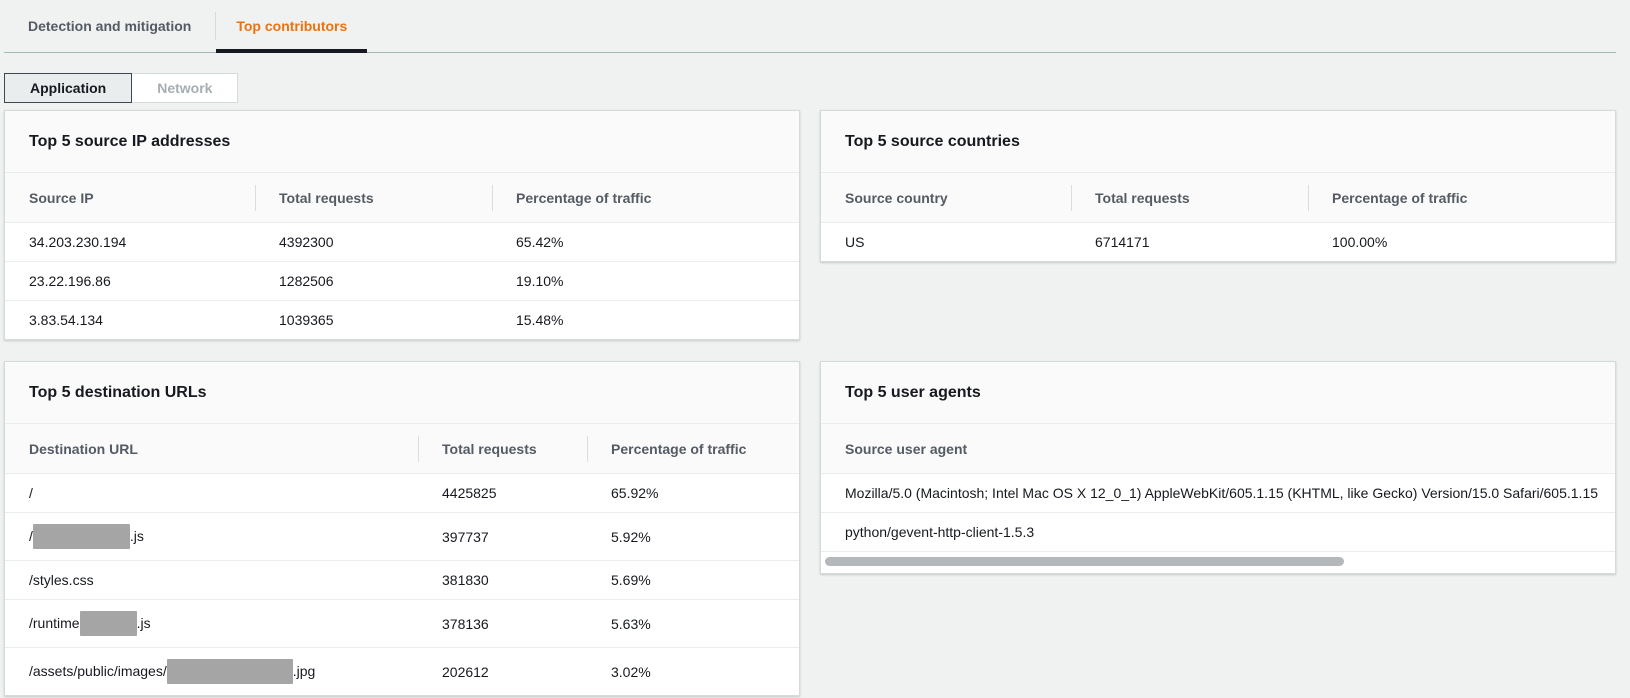 The image size is (1630, 698). Describe the element at coordinates (373, 281) in the screenshot. I see `total-requests-cell: 1282506` at that location.